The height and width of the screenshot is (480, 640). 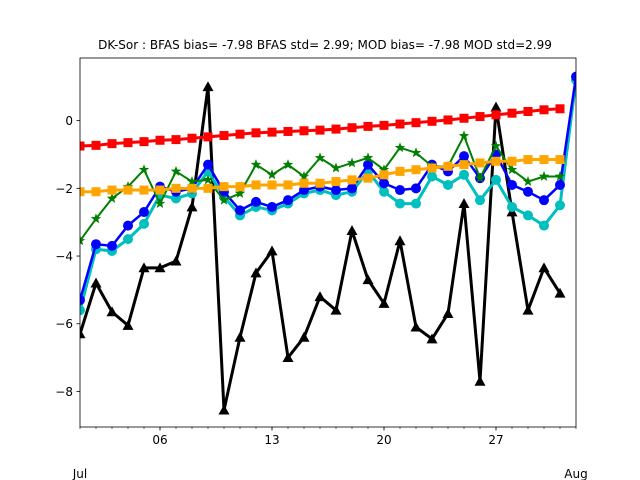 I want to click on x-tick-label: 13, so click(x=271, y=440).